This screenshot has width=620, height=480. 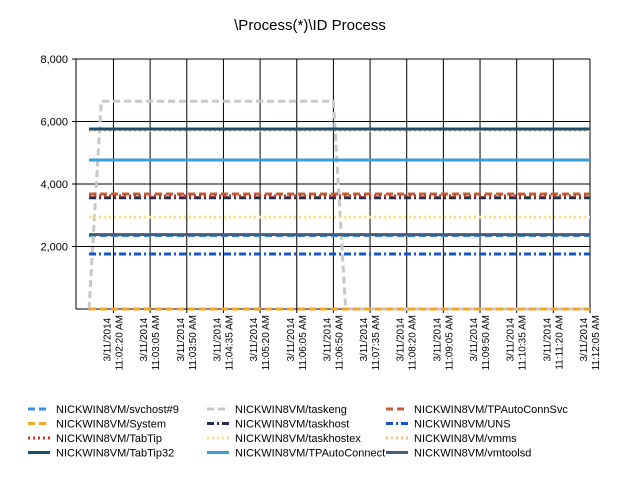 I want to click on x-tick-label: 3/11/2014 11:08:20 AM, so click(x=407, y=342).